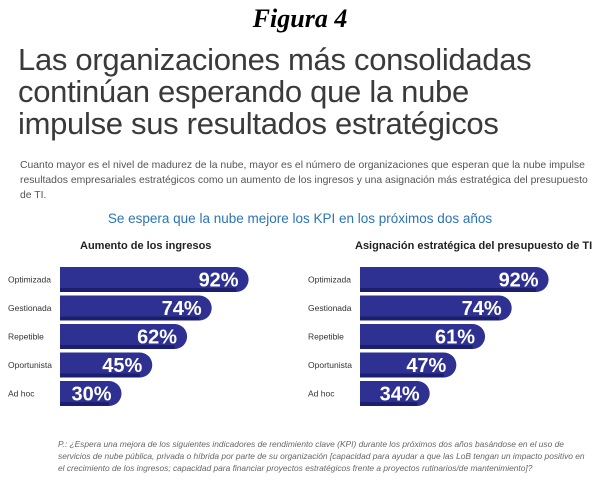 This screenshot has height=483, width=600. I want to click on value-label: 34%, so click(400, 395).